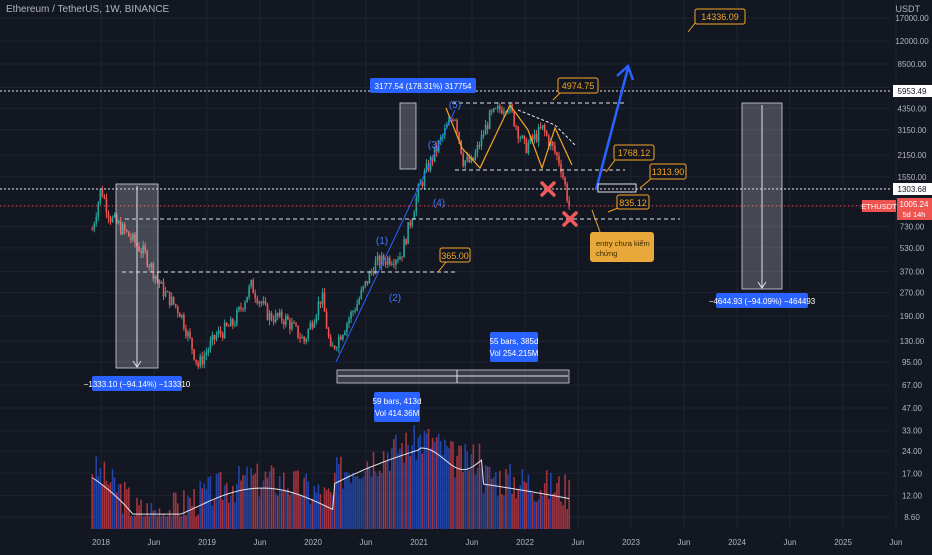  Describe the element at coordinates (137, 383) in the screenshot. I see `label-measure-2018: −1333.10 (−94.14%) −133310` at that location.